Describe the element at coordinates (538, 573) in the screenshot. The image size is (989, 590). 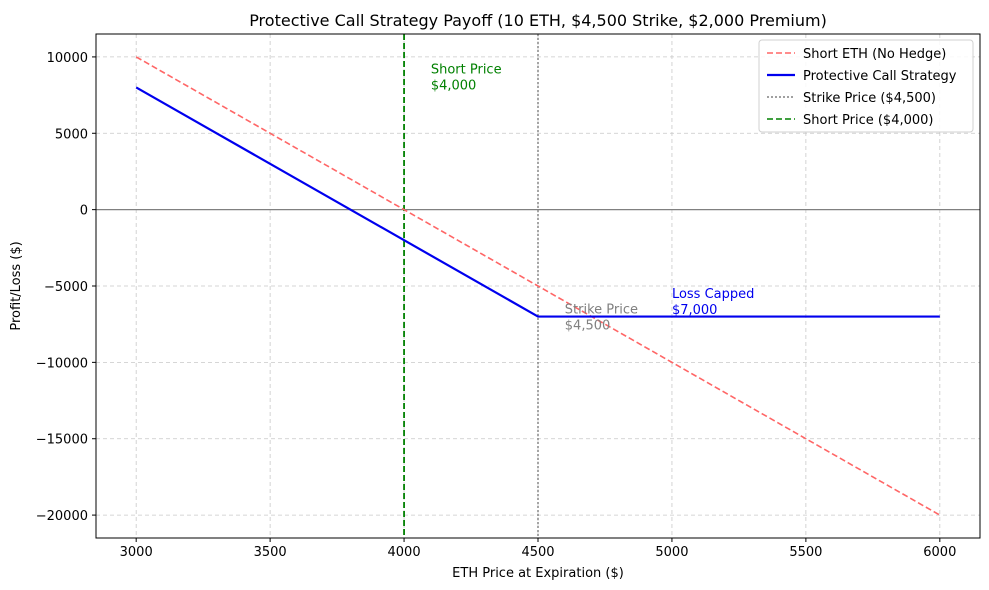
I see `x-axis-label: ETH Price at Expiration ($)` at that location.